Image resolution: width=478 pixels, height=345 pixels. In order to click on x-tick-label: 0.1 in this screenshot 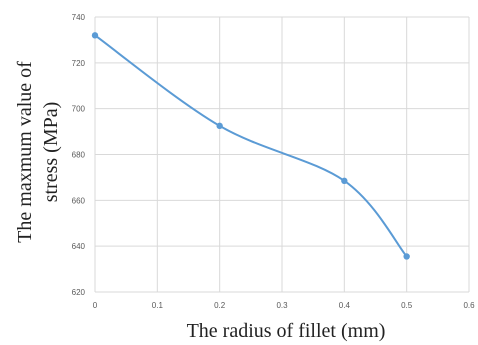, I will do `click(158, 305)`.